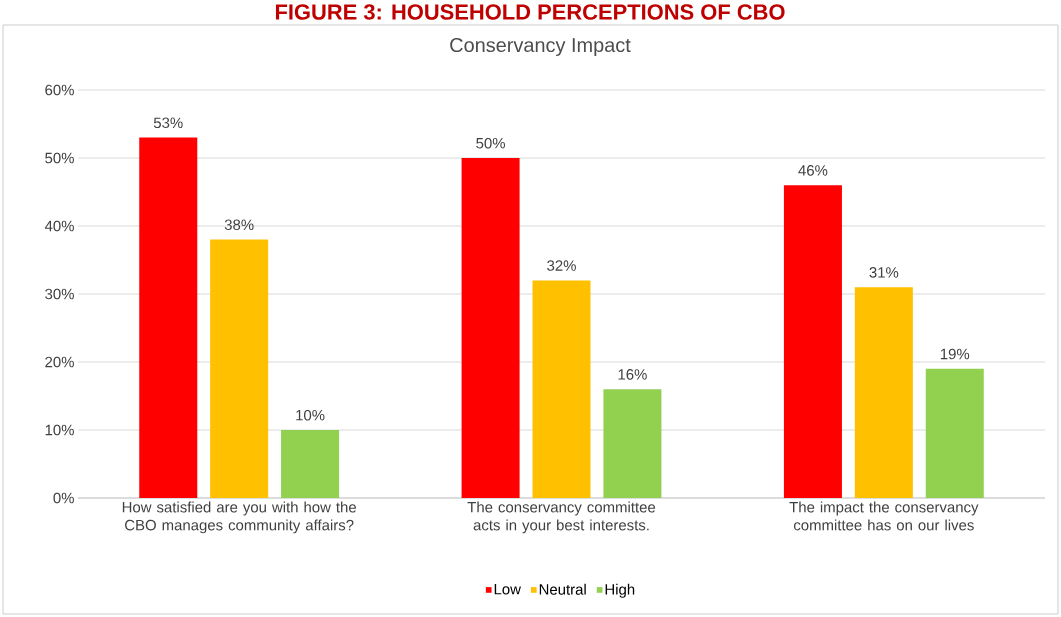  I want to click on data-label: 38%, so click(239, 225).